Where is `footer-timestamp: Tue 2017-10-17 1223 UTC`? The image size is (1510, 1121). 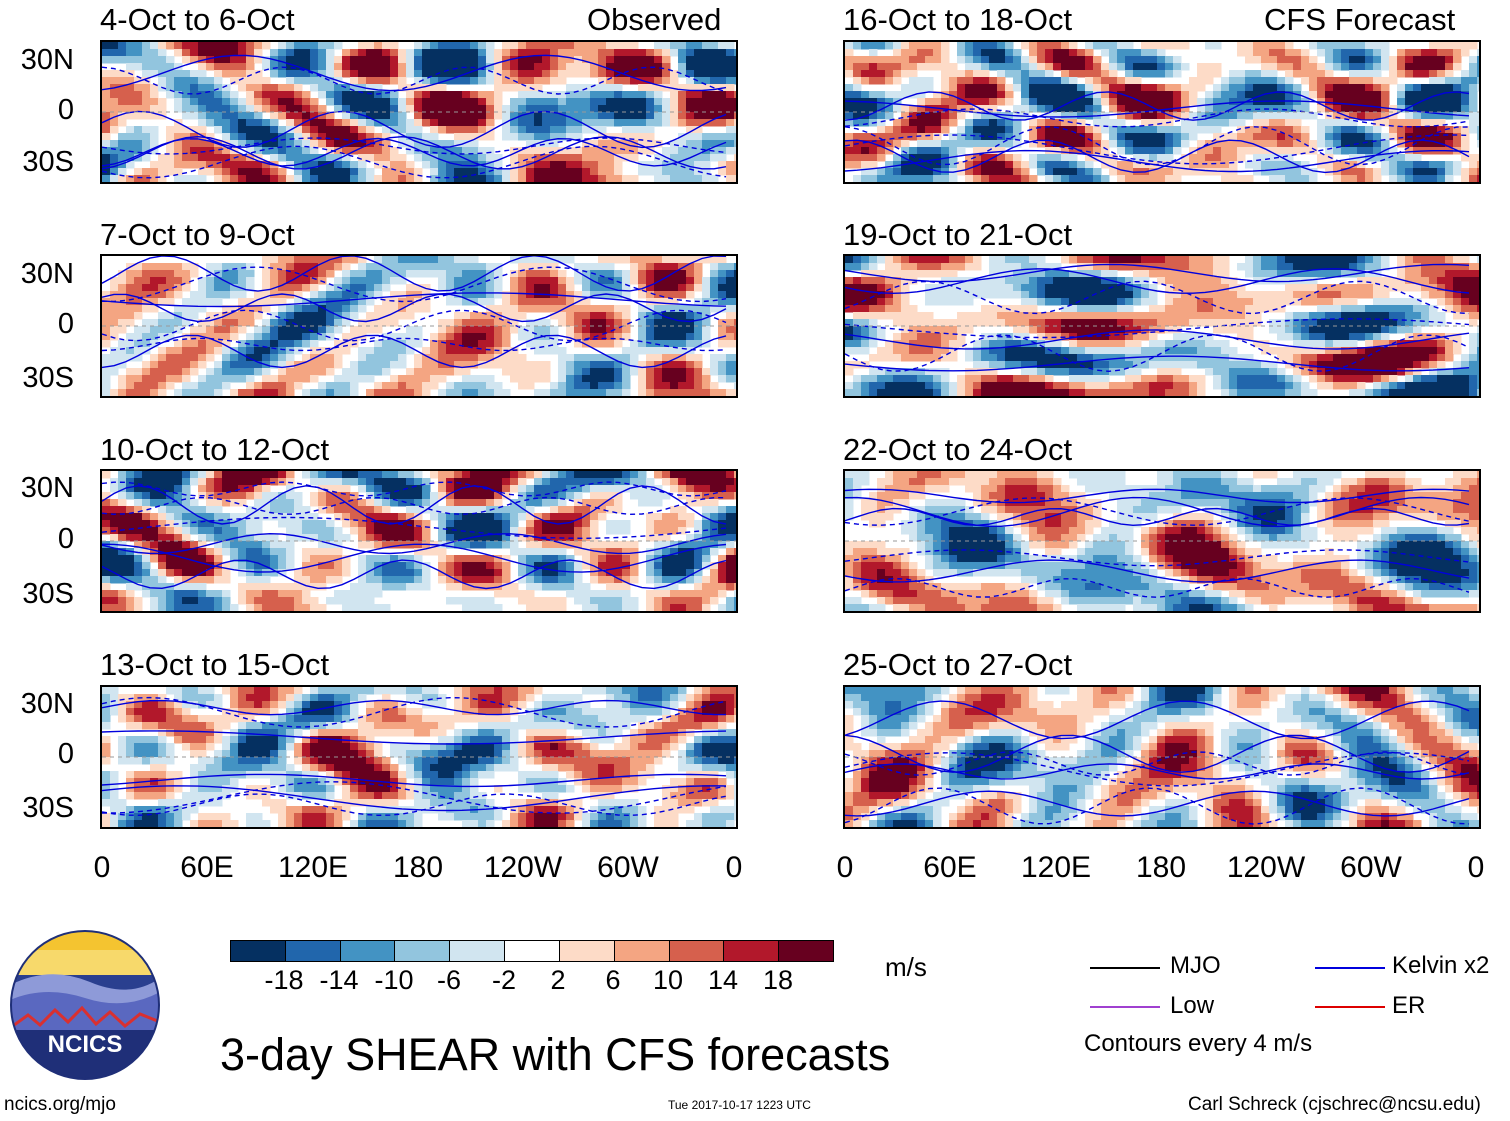
footer-timestamp: Tue 2017-10-17 1223 UTC is located at coordinates (739, 1105).